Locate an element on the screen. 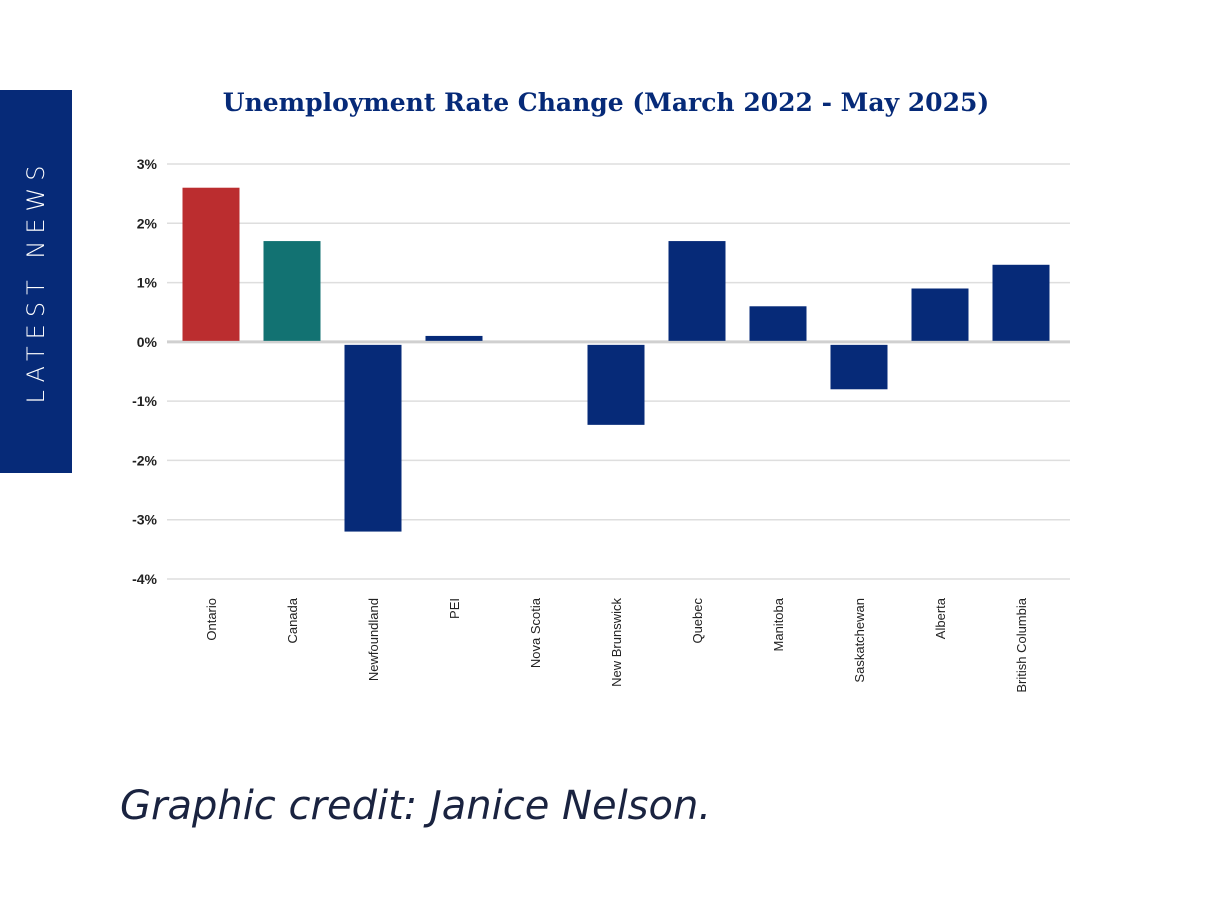 This screenshot has width=1206, height=906. y-tick-label: -1% is located at coordinates (144, 401).